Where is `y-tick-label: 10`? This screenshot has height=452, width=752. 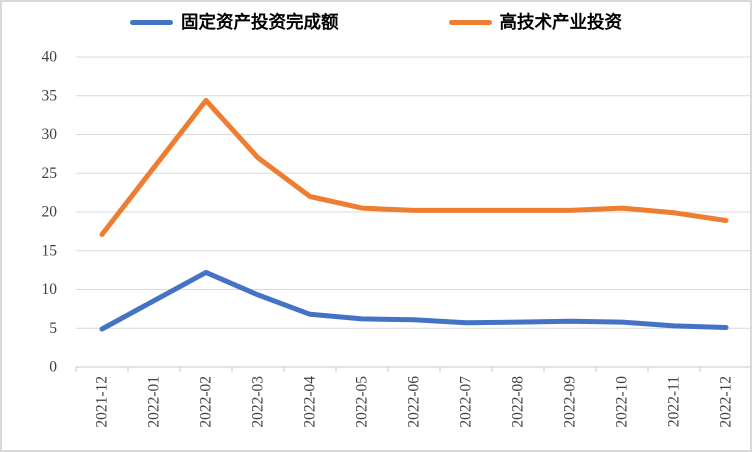
y-tick-label: 10 is located at coordinates (50, 289).